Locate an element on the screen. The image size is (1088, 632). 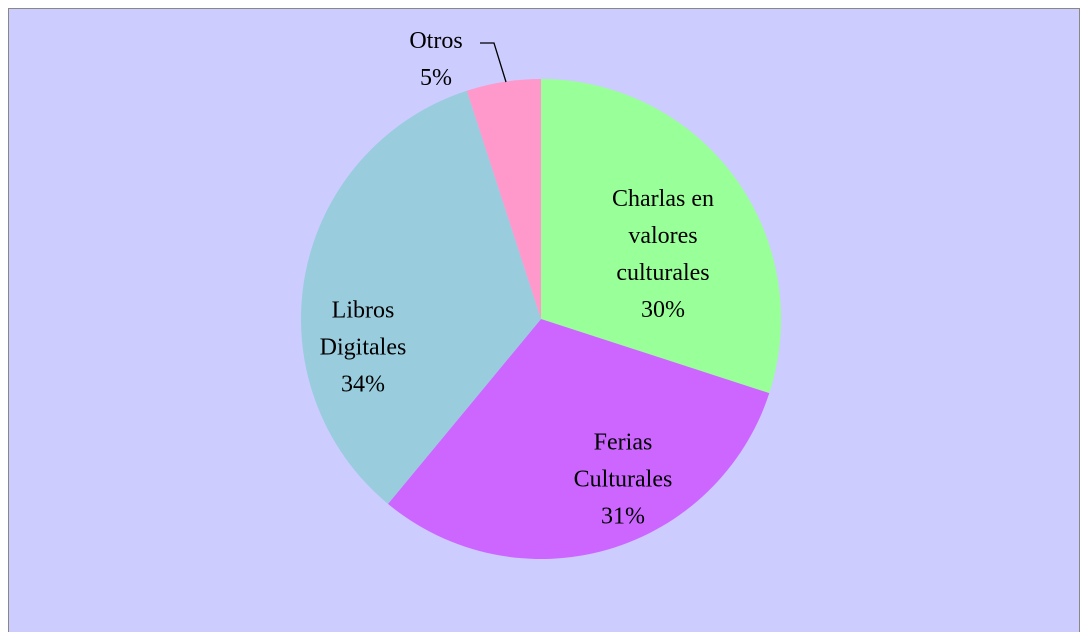
value-label: 5% is located at coordinates (436, 78).